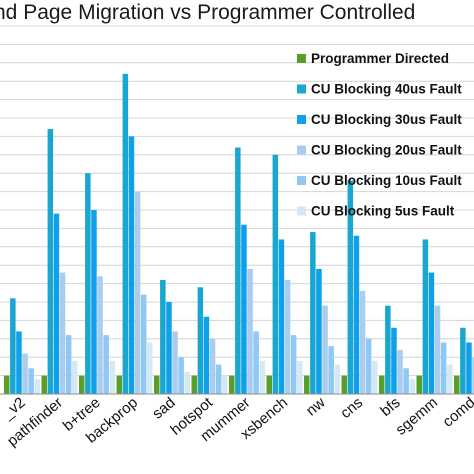  What do you see at coordinates (380, 58) in the screenshot?
I see `legend-label: Programmer Directed` at bounding box center [380, 58].